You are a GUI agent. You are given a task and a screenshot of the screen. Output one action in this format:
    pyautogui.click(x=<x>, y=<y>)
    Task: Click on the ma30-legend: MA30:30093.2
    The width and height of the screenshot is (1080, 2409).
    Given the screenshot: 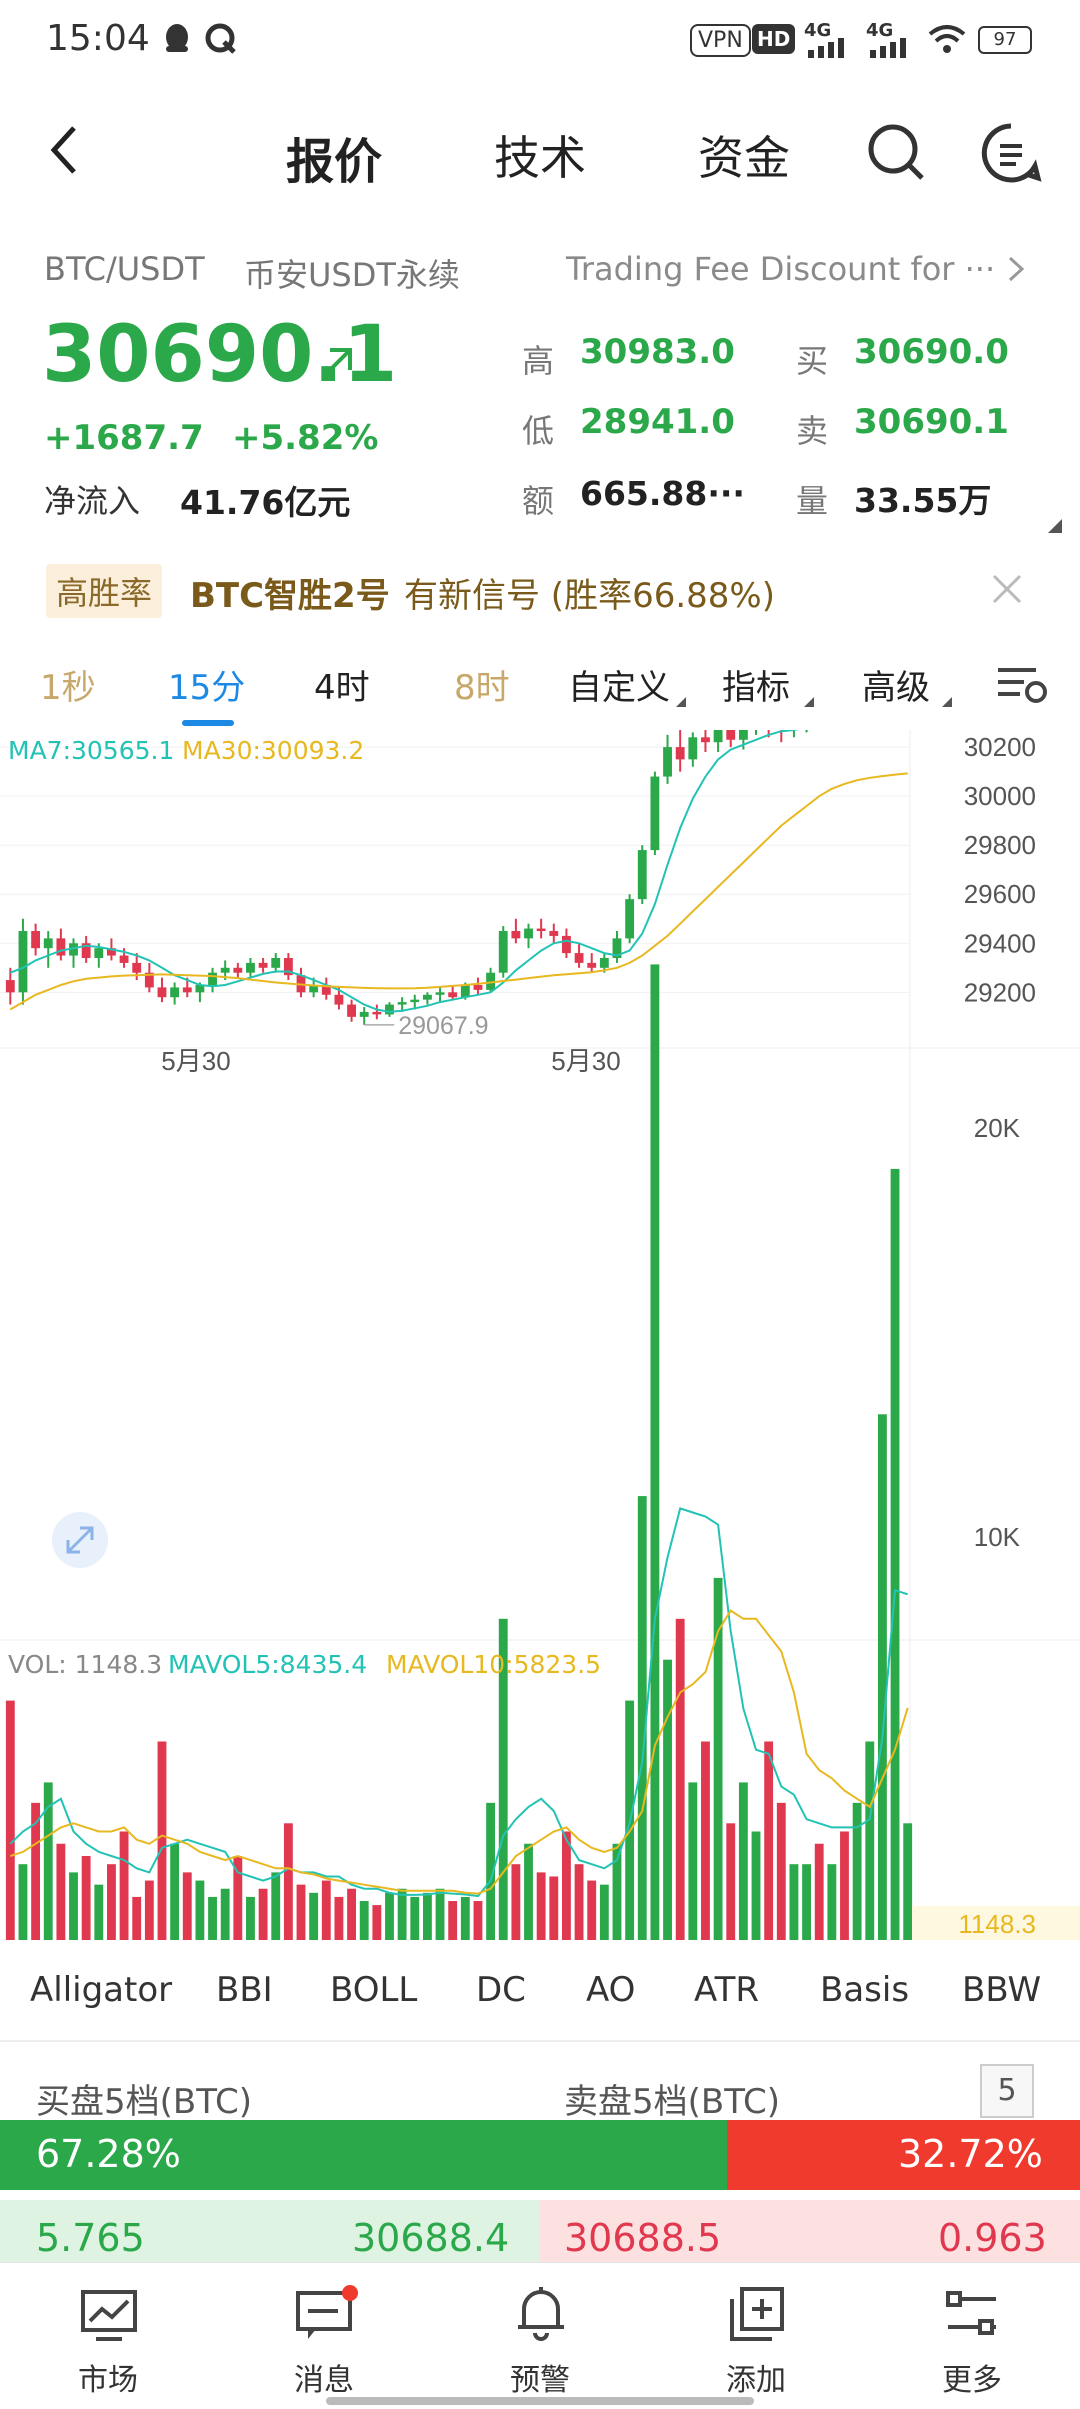 What is the action you would take?
    pyautogui.click(x=273, y=750)
    